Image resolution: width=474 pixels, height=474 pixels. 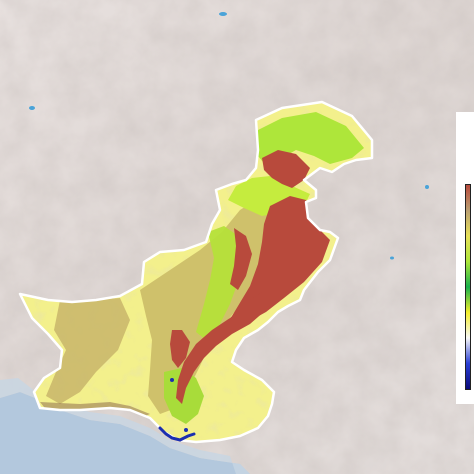 I want to click on class-high-delta, so click(x=180, y=349).